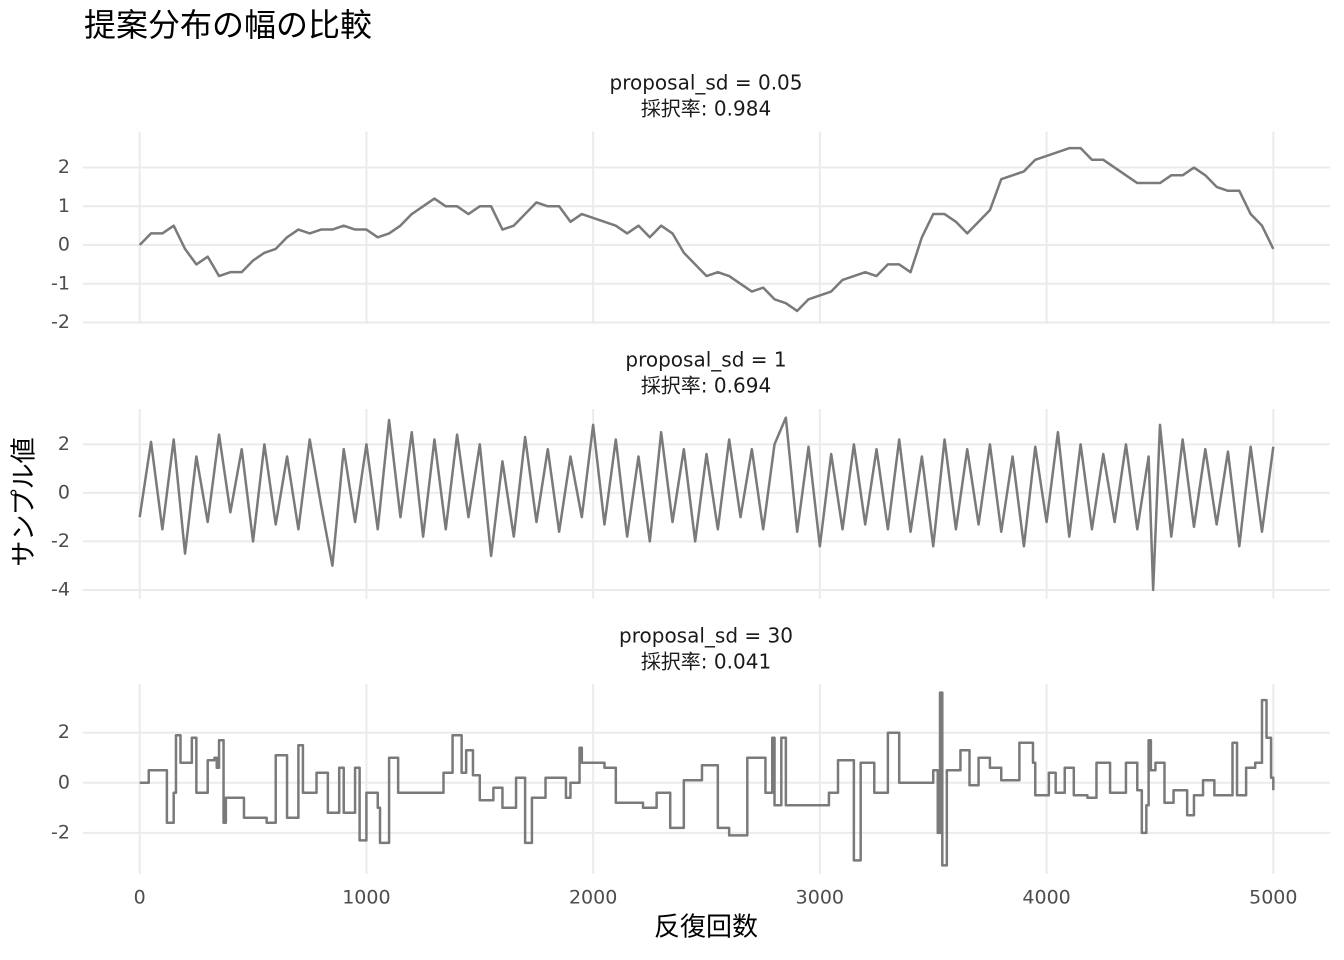 The width and height of the screenshot is (1344, 960). I want to click on chart-title: 提案分布の幅の比較, so click(228, 25).